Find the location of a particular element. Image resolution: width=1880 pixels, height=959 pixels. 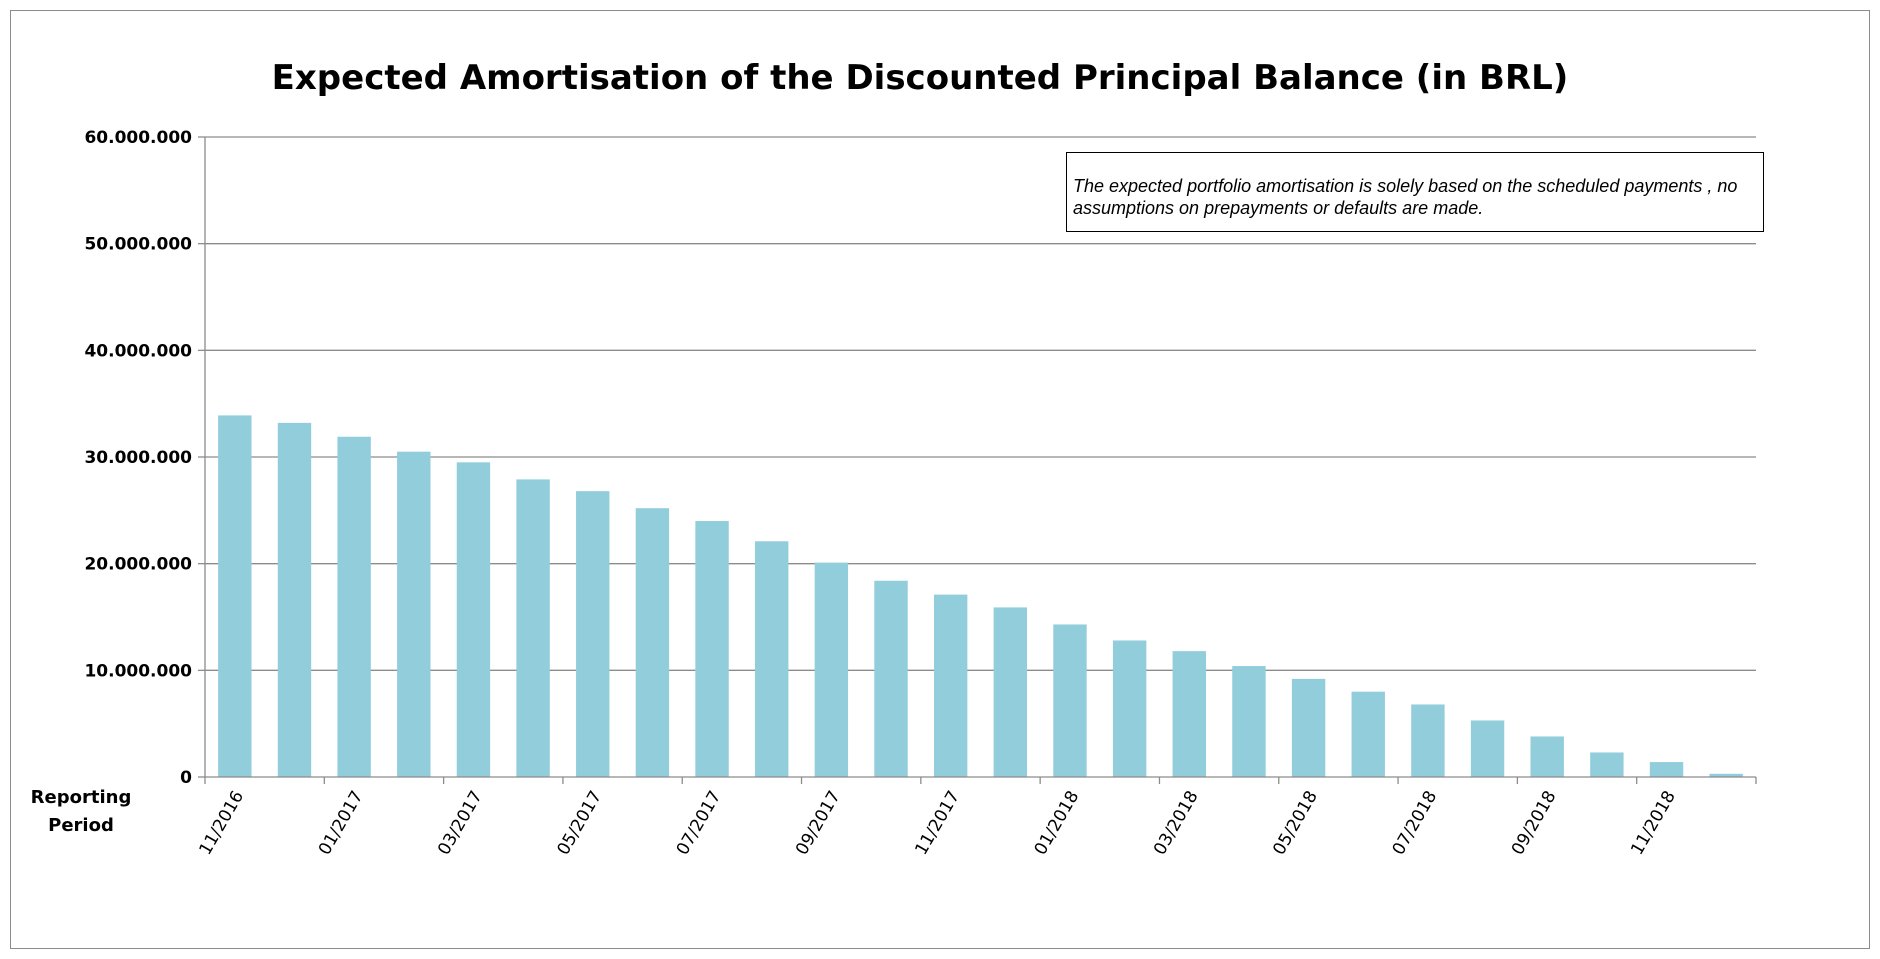

x-tick-label: 05/2018 is located at coordinates (1295, 823).